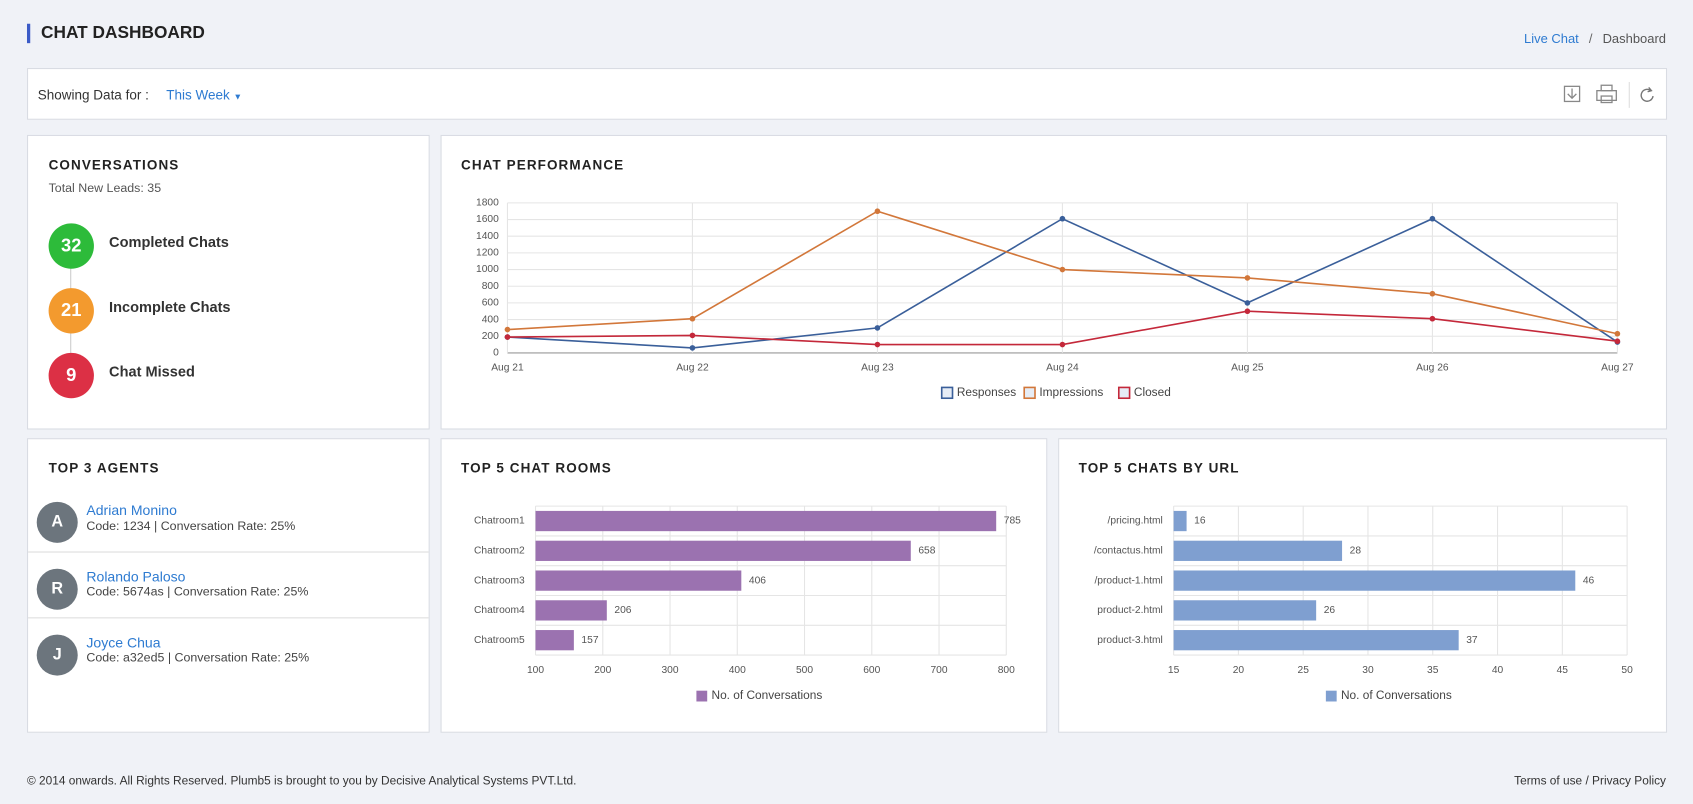 This screenshot has width=1693, height=804. What do you see at coordinates (1590, 781) in the screenshot?
I see `footer-links: Terms of use / Privacy Policy` at bounding box center [1590, 781].